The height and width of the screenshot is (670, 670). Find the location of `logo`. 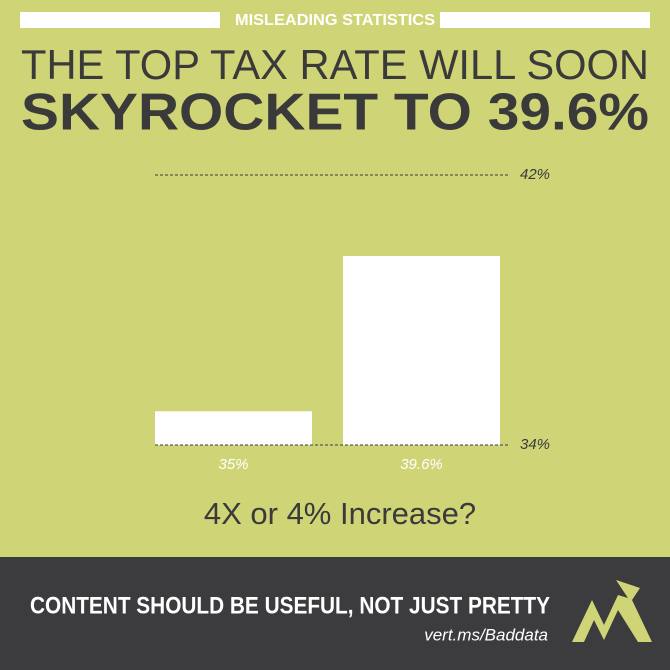

logo is located at coordinates (612, 611).